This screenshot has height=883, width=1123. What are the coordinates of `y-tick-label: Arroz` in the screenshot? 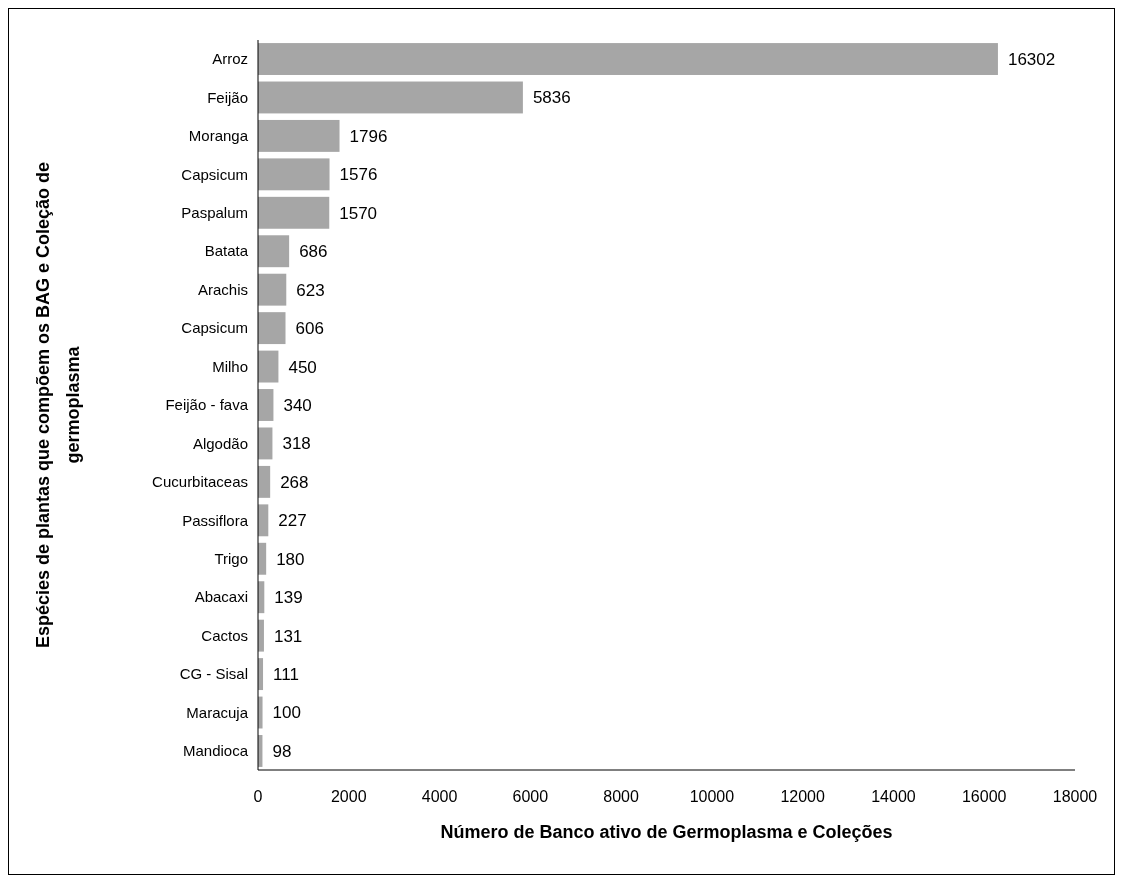 It's located at (230, 59).